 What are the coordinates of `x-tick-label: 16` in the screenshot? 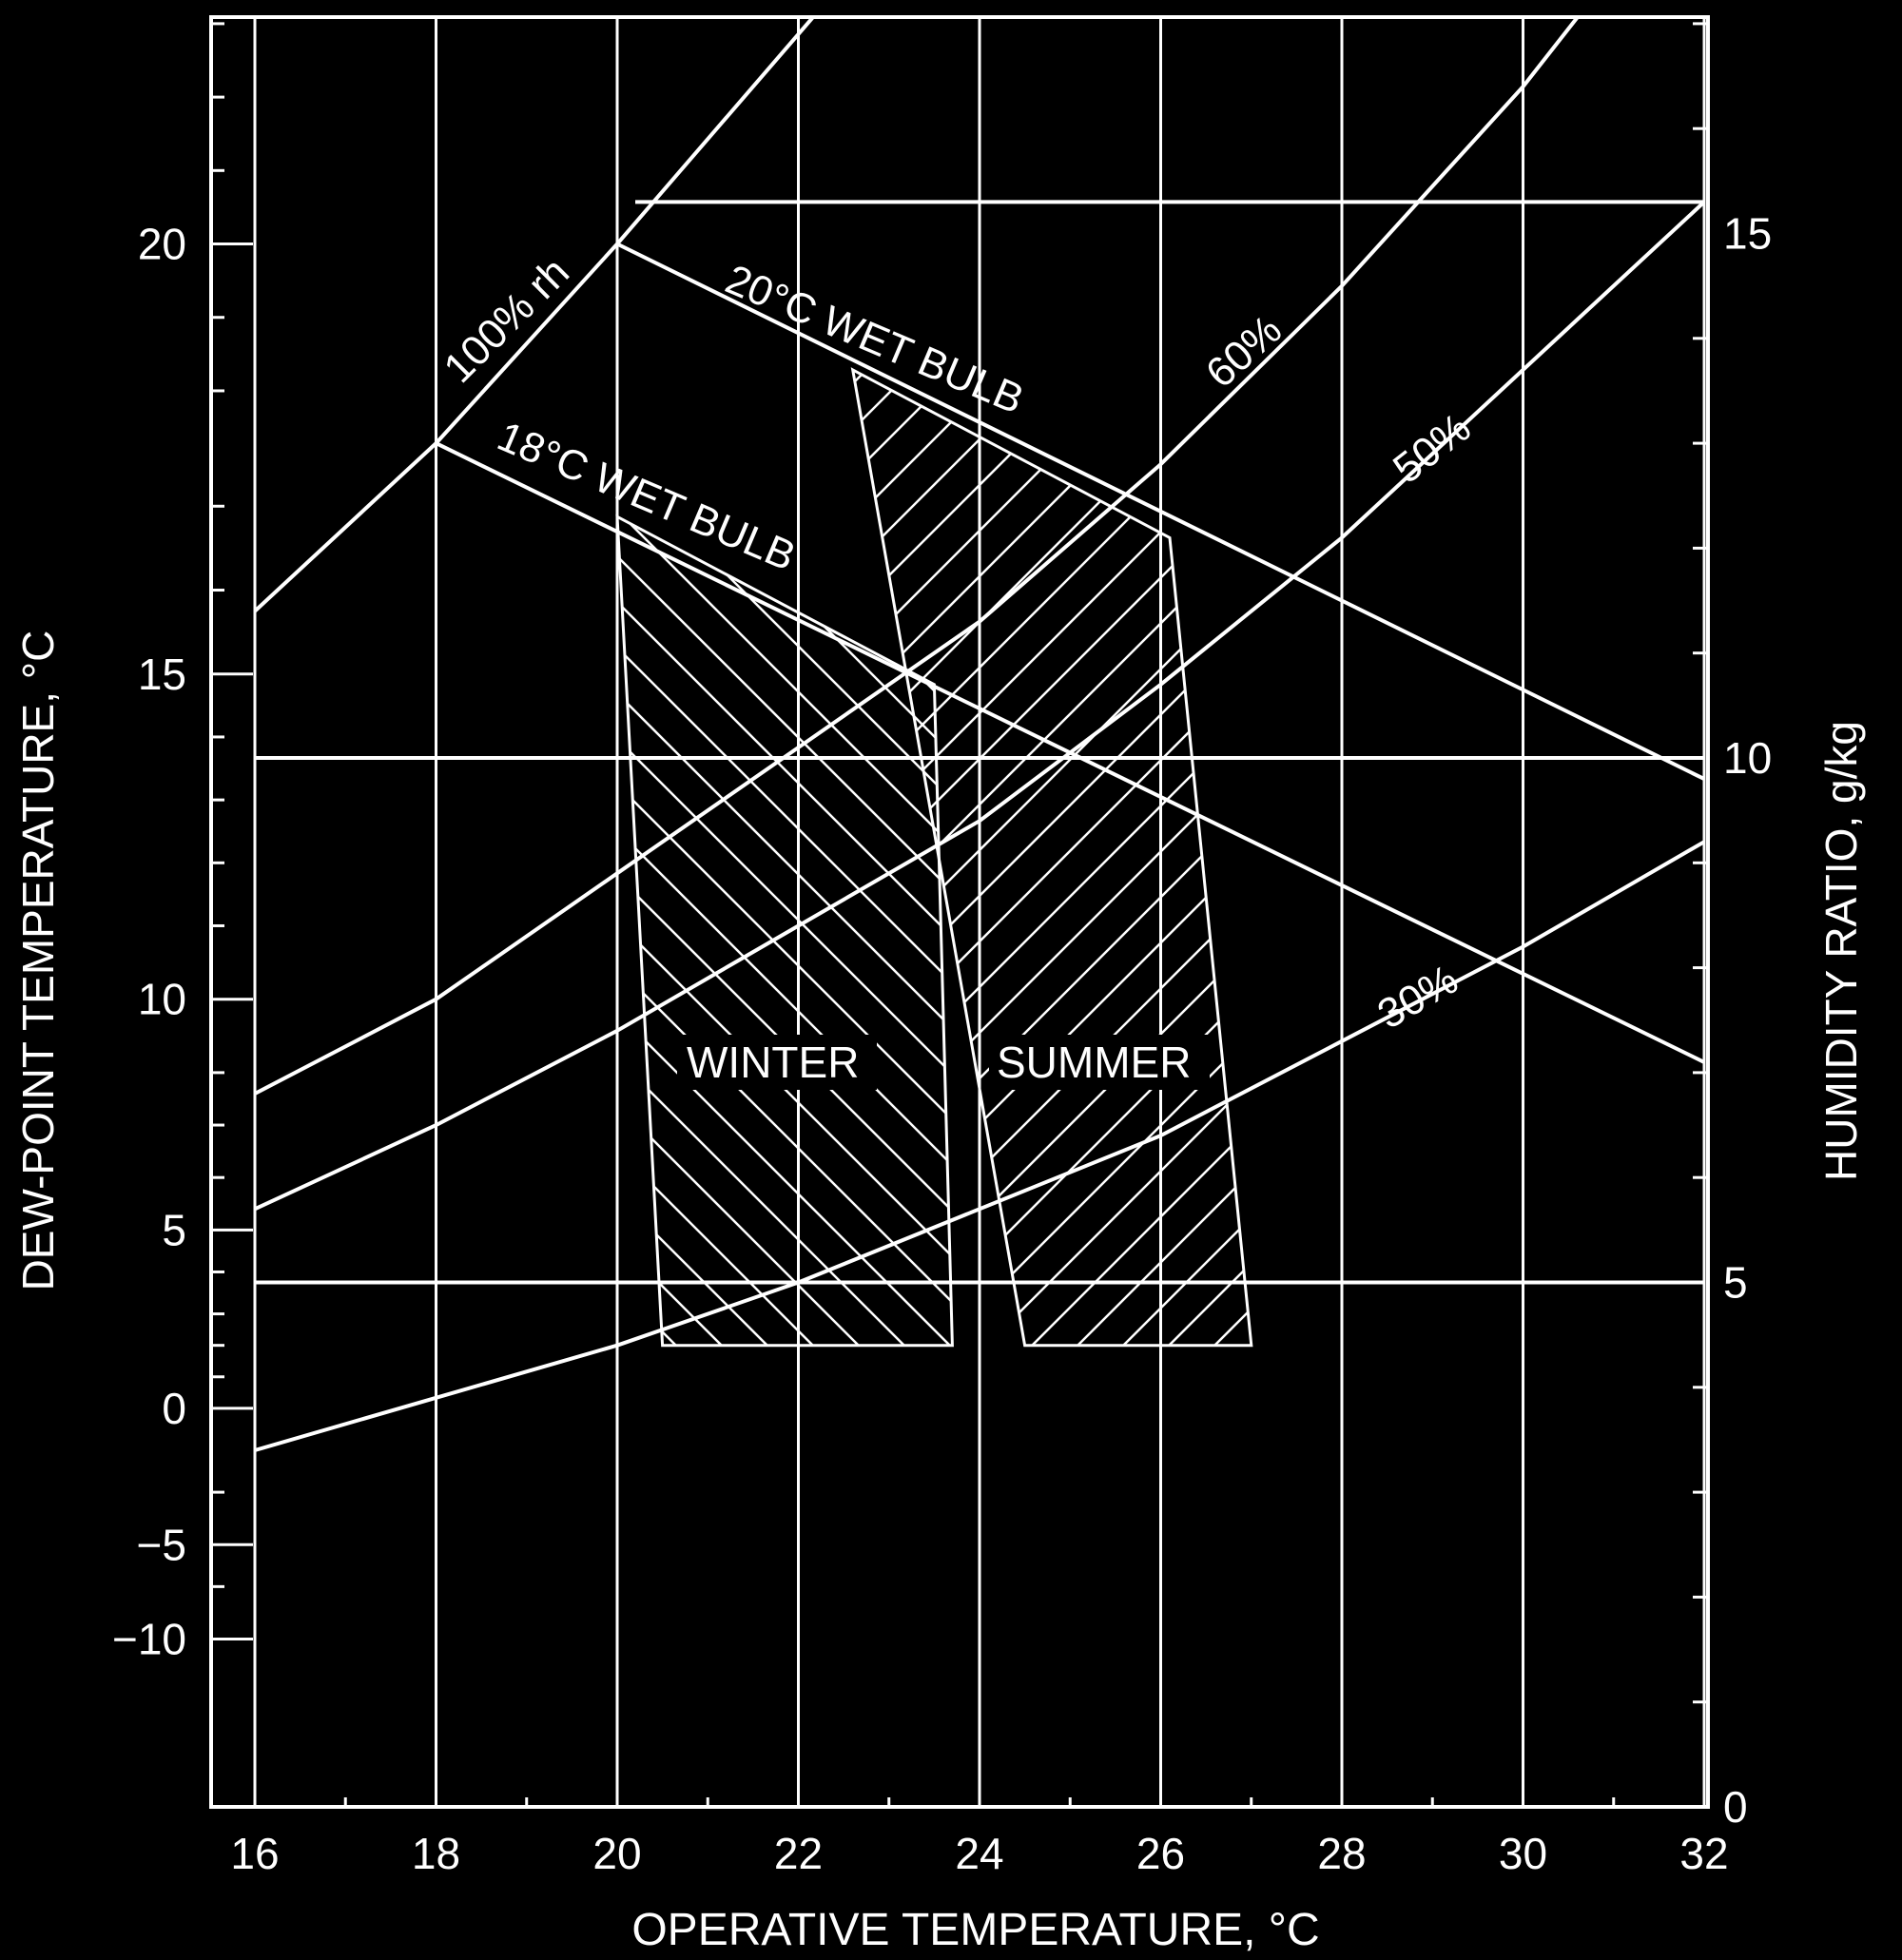 It's located at (254, 1854).